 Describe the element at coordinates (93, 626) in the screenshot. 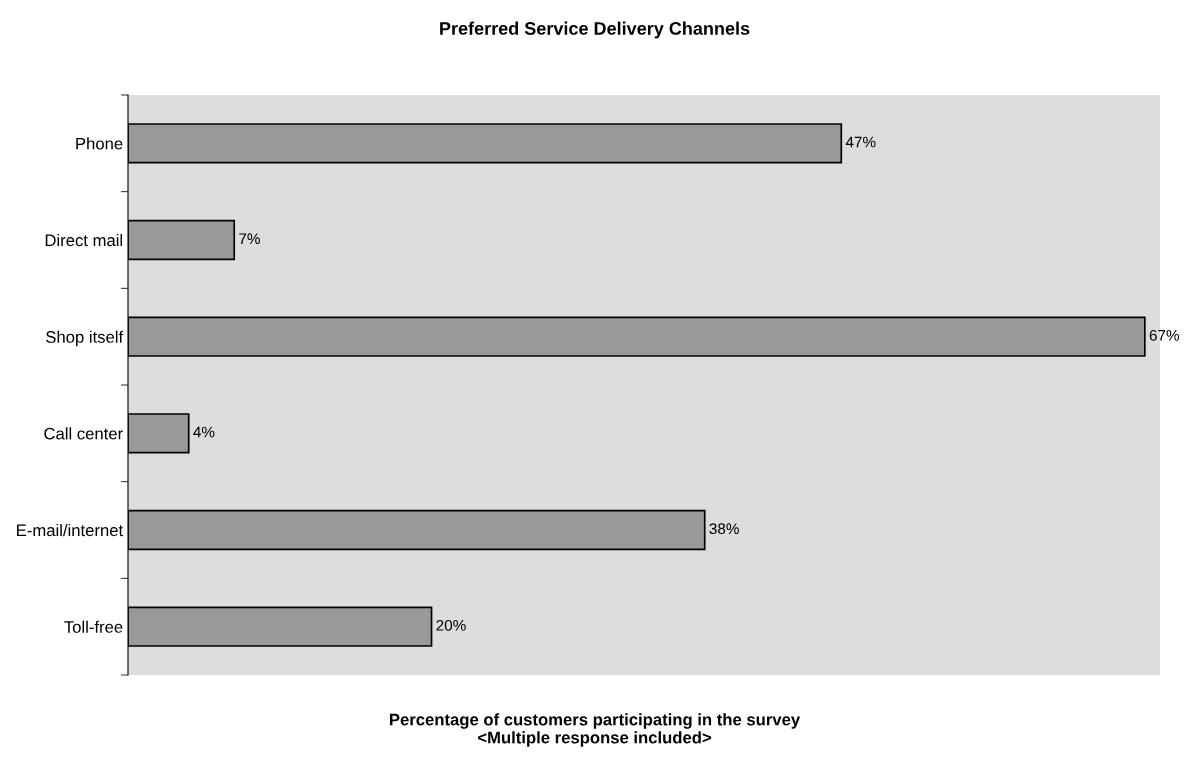

I see `y-tick-label: Toll-free` at that location.